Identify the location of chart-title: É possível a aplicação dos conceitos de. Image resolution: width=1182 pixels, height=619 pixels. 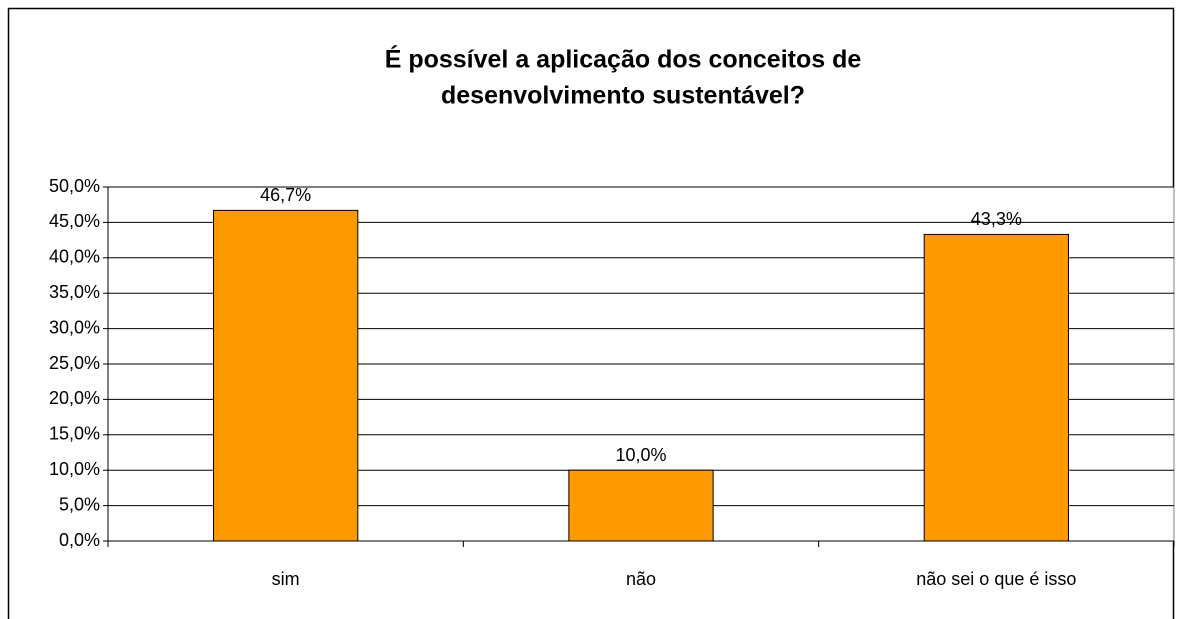
(623, 59).